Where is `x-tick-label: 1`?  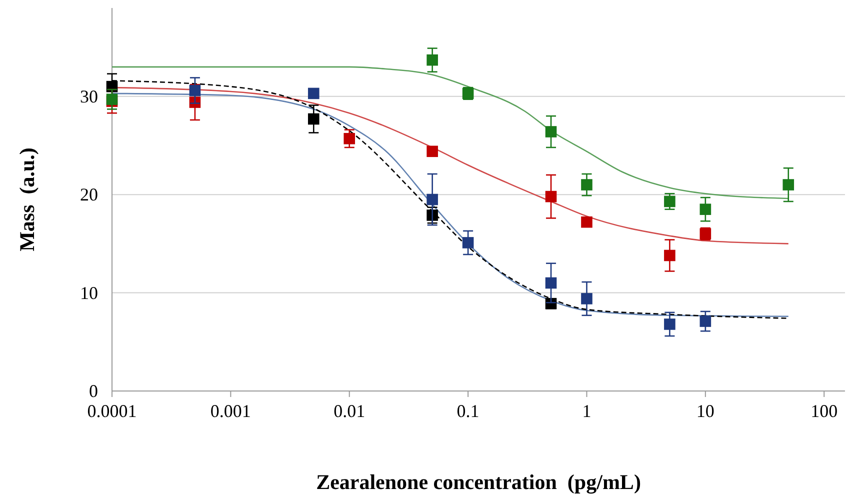 x-tick-label: 1 is located at coordinates (587, 411).